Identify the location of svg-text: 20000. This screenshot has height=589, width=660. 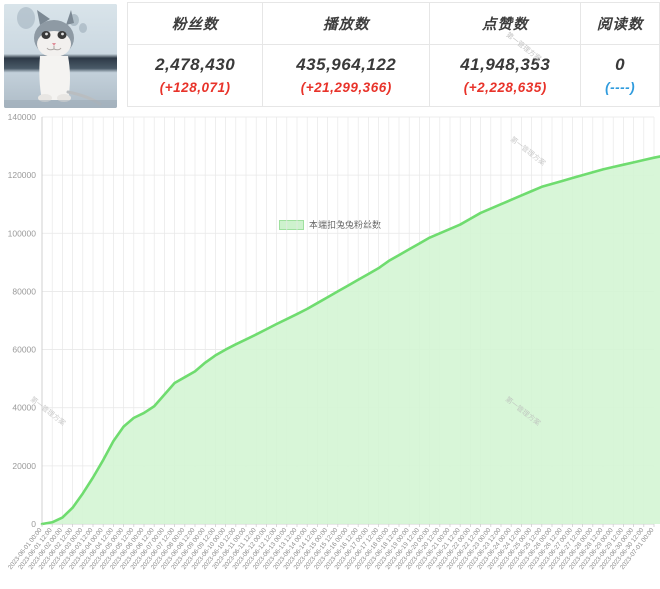
(24, 466).